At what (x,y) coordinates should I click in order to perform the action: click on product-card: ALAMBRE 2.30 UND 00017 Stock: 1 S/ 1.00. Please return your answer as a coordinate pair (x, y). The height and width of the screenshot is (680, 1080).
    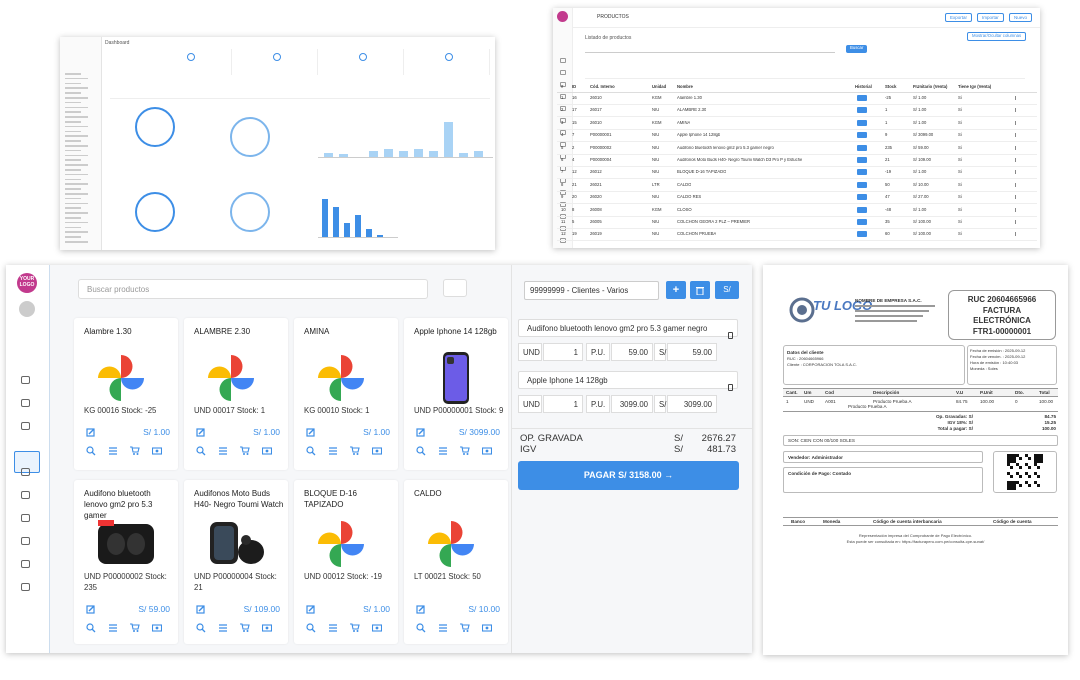
    Looking at the image, I should click on (236, 394).